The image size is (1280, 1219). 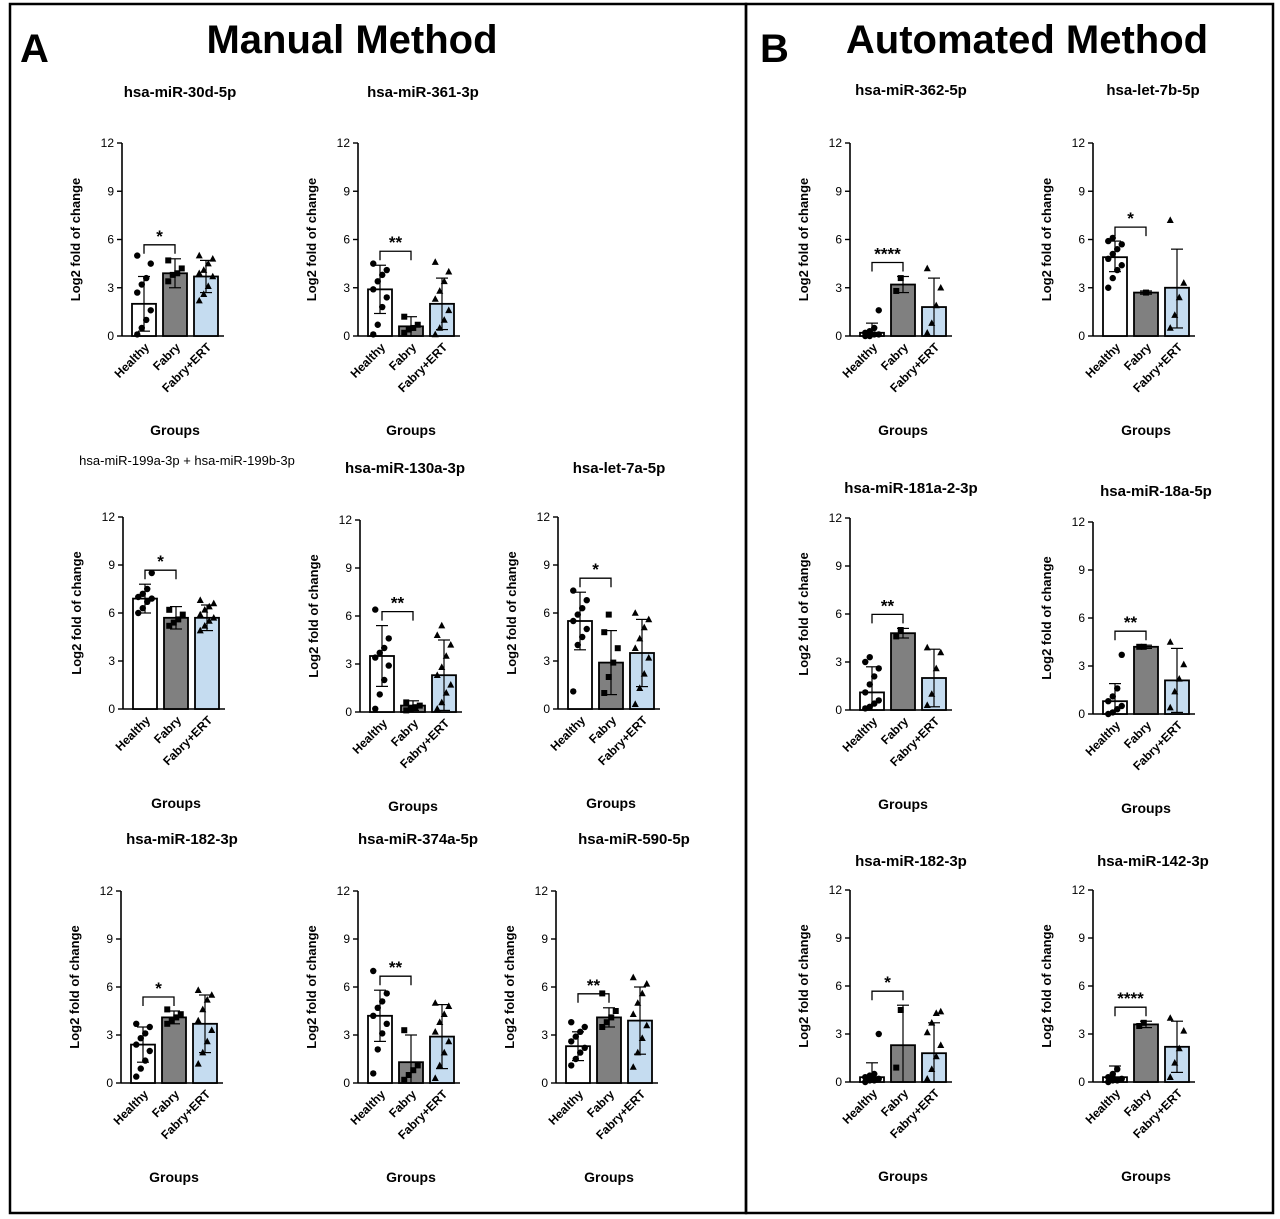 I want to click on chart-title: hsa-miR-199a-3p + hsa-miR-199b-3p, so click(x=187, y=460).